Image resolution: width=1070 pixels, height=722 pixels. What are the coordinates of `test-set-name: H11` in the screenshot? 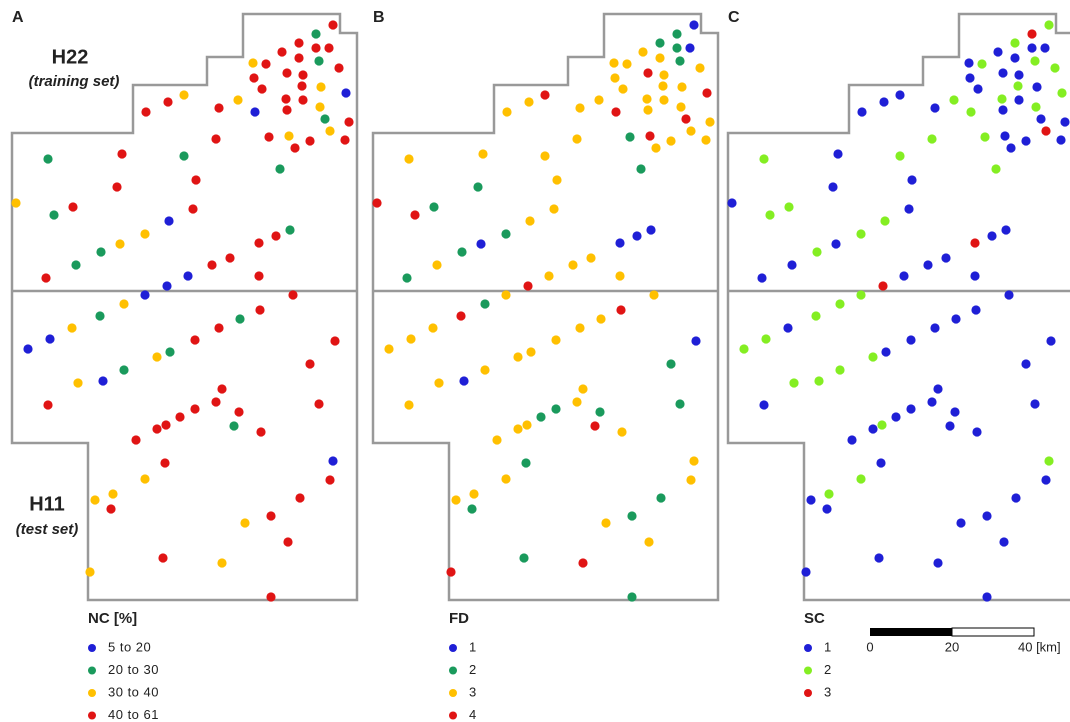 It's located at (47, 504).